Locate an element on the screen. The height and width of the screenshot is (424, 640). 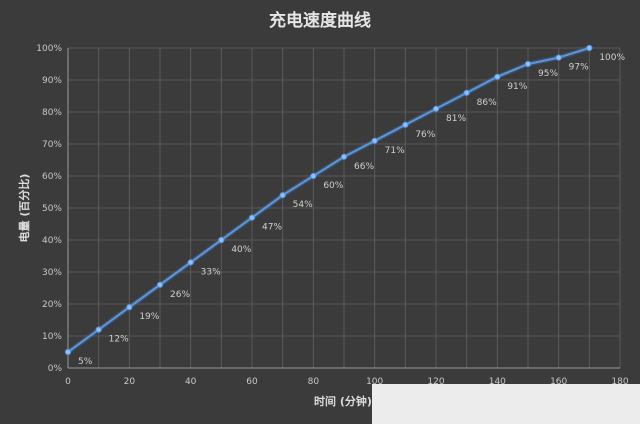
data-label: 47% is located at coordinates (272, 228).